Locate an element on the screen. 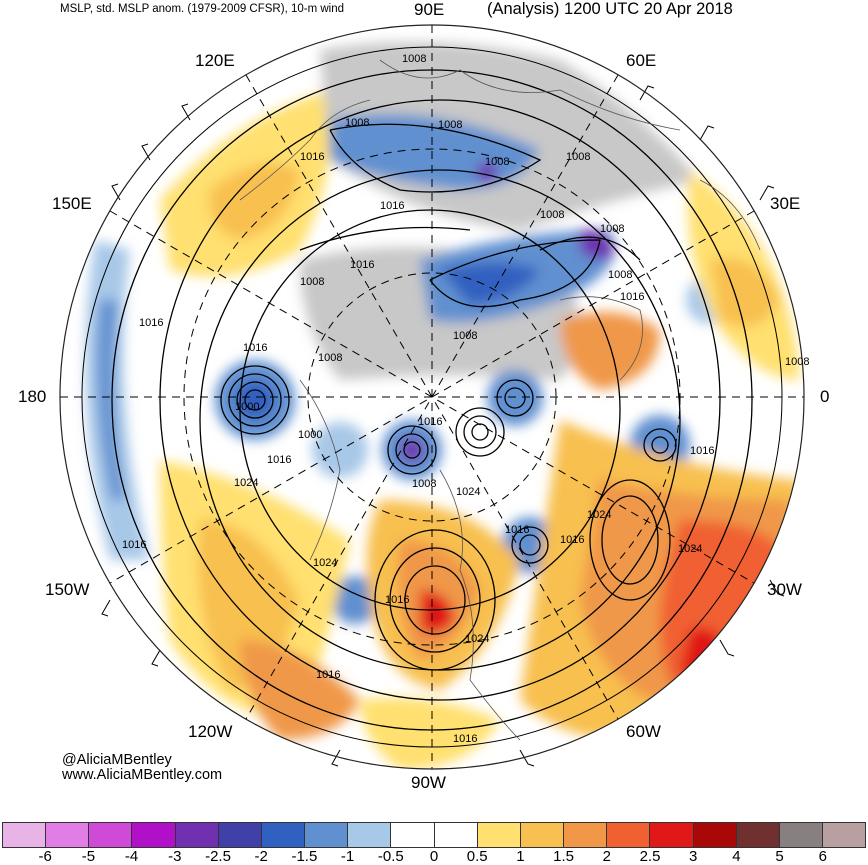 Image resolution: width=868 pixels, height=865 pixels. longitude-label-150e: 150E is located at coordinates (72, 203).